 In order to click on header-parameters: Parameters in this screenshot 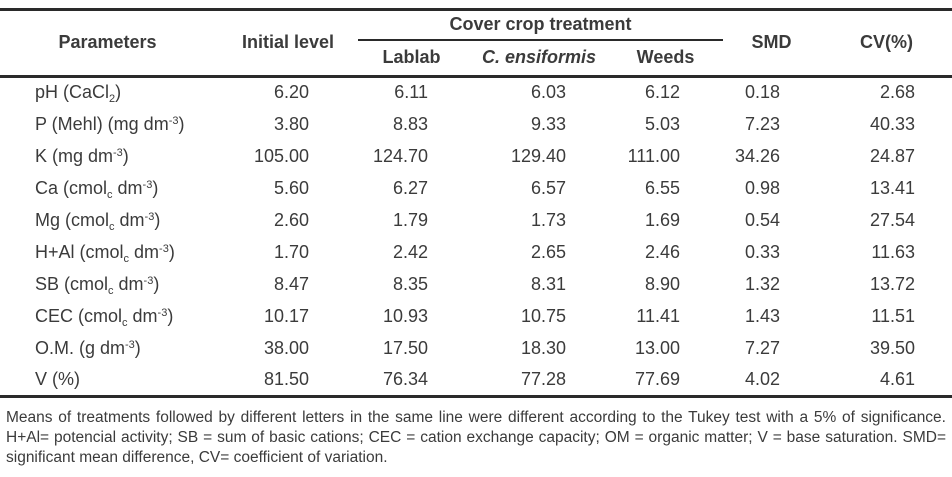, I will do `click(107, 42)`.